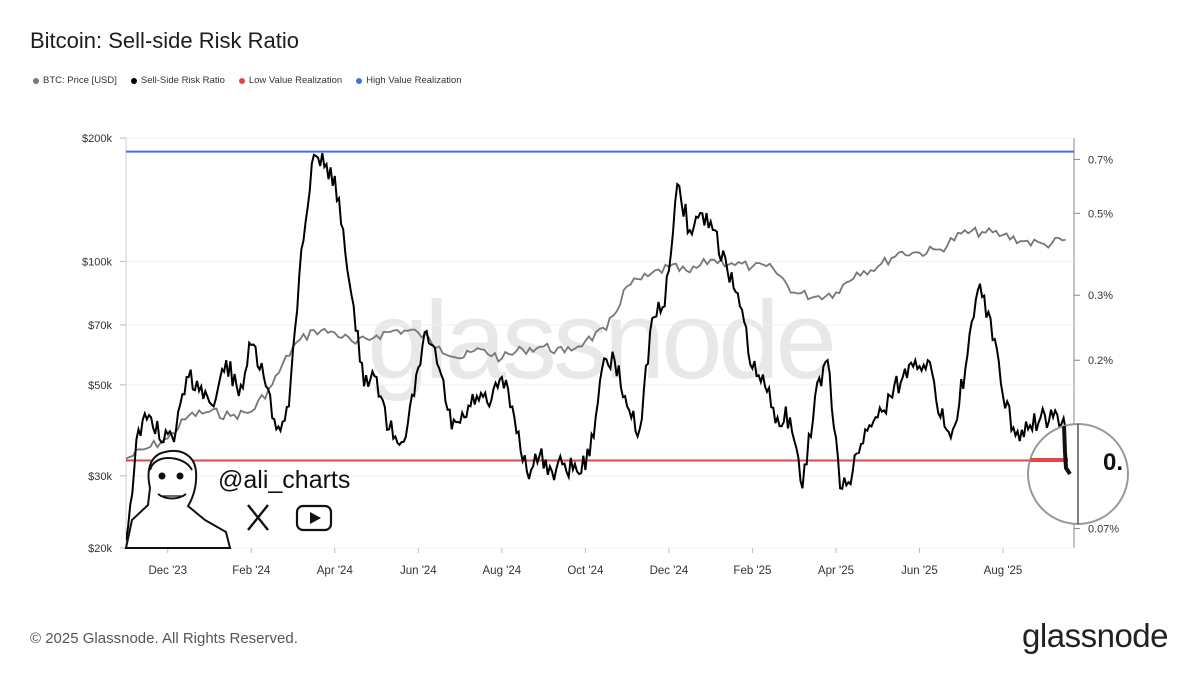 The image size is (1200, 675). I want to click on legend-item-ssr: Sell-Side Risk Ratio, so click(177, 80).